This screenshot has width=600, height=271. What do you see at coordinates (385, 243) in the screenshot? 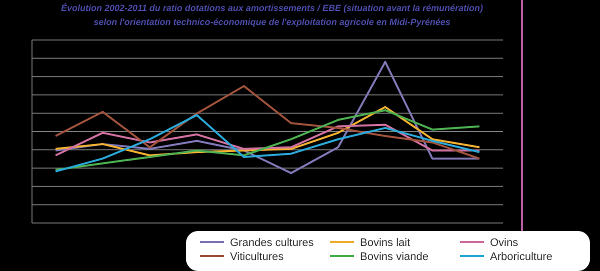
I see `legend-label: Bovins lait` at bounding box center [385, 243].